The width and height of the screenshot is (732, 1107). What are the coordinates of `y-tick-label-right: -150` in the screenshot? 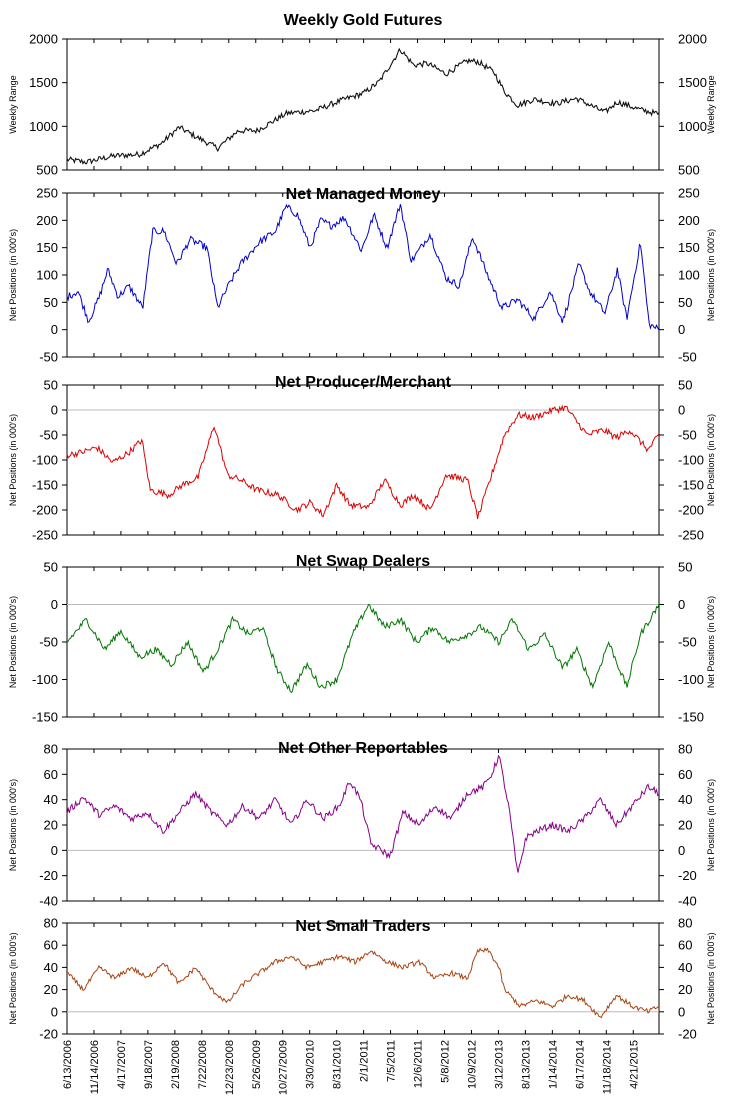 It's located at (691, 717).